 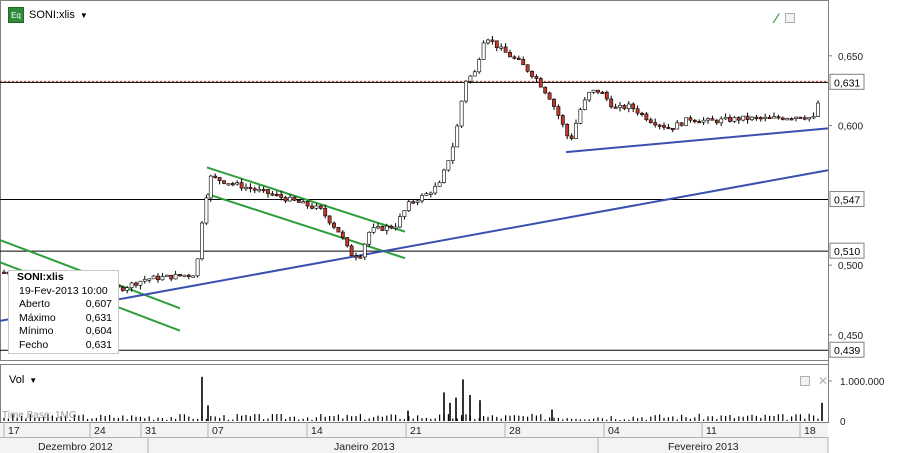 What do you see at coordinates (100, 431) in the screenshot?
I see `x-day-label: 24` at bounding box center [100, 431].